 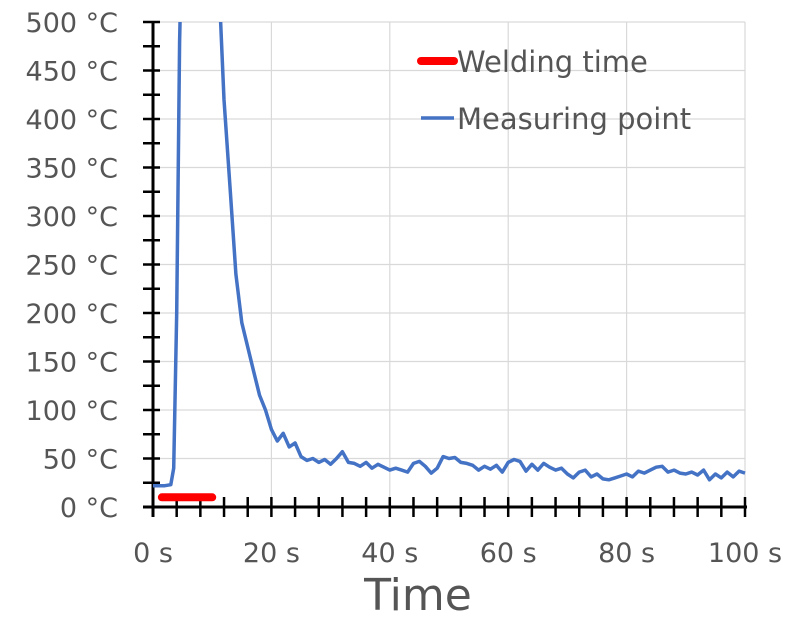 I want to click on y-tick-label: 500 °C, so click(x=72, y=23).